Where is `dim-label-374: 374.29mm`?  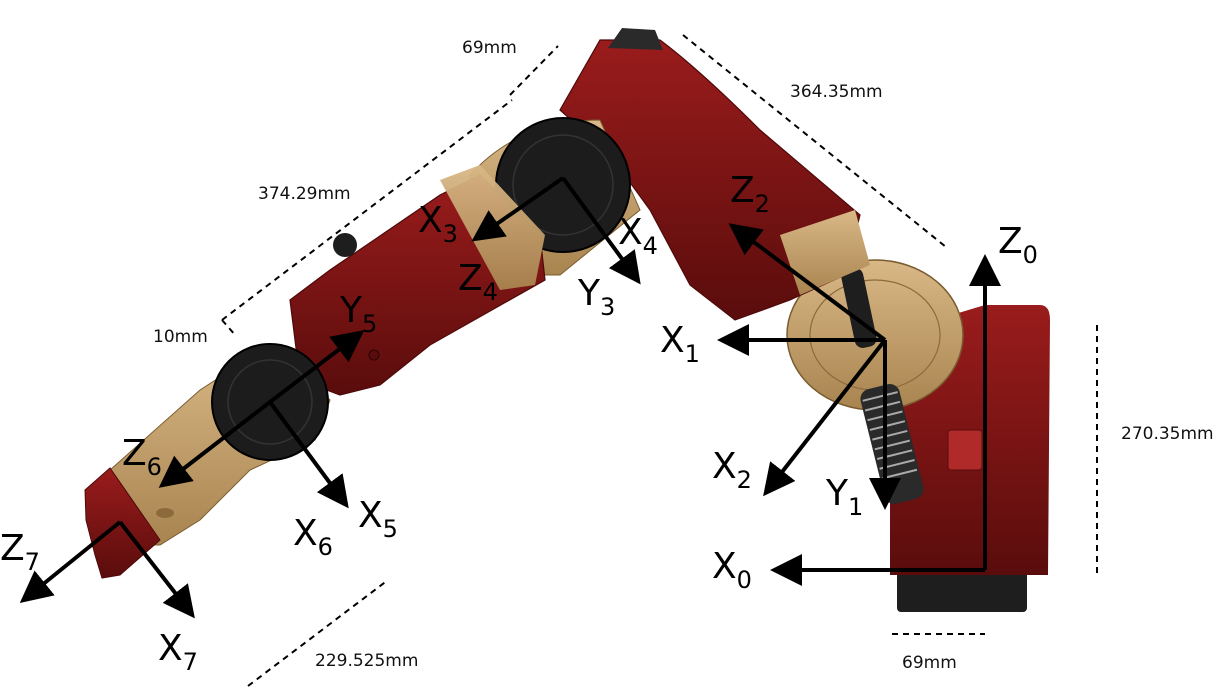
dim-label-374: 374.29mm is located at coordinates (304, 194).